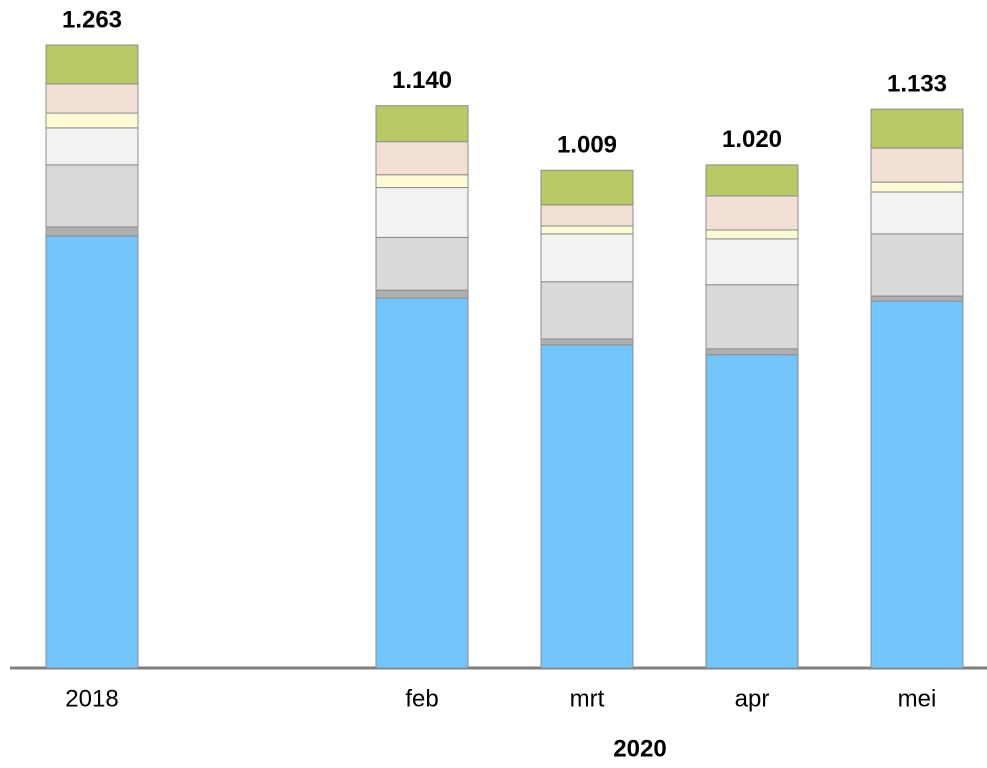 This screenshot has width=987, height=768. Describe the element at coordinates (422, 80) in the screenshot. I see `total-label: 1.140` at that location.